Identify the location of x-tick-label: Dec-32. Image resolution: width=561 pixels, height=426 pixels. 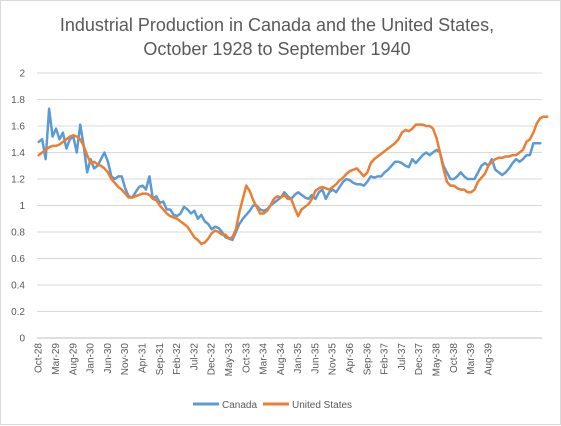
(212, 359).